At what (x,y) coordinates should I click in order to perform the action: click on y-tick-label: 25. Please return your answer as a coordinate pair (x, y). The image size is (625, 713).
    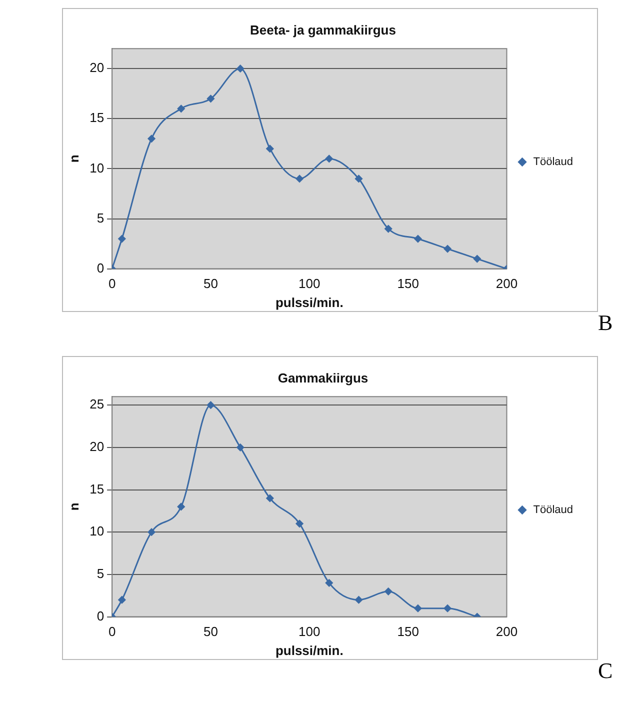
    Looking at the image, I should click on (97, 404).